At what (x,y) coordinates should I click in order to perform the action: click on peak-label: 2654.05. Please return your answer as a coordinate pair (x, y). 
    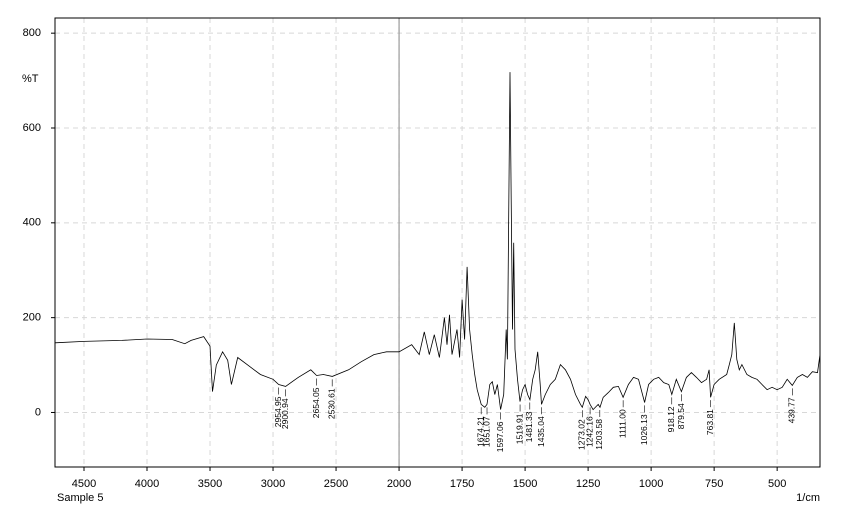
    Looking at the image, I should click on (316, 402).